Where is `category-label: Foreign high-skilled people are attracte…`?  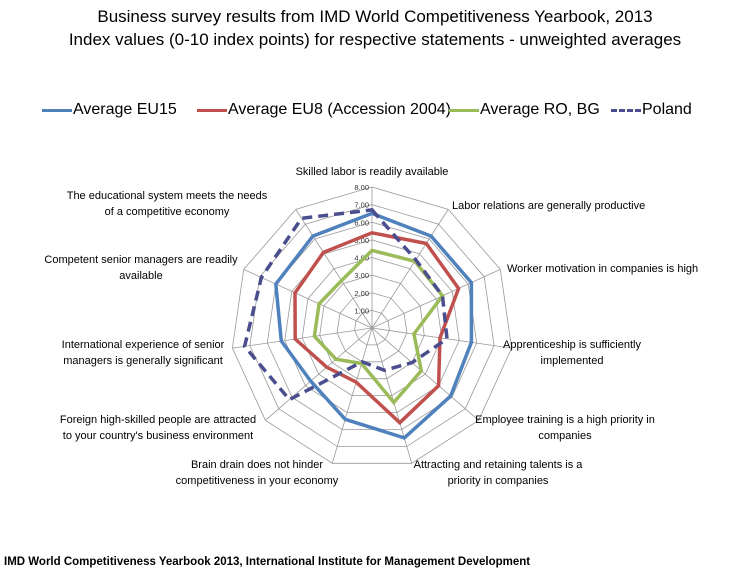
category-label: Foreign high-skilled people are attracte… is located at coordinates (158, 428).